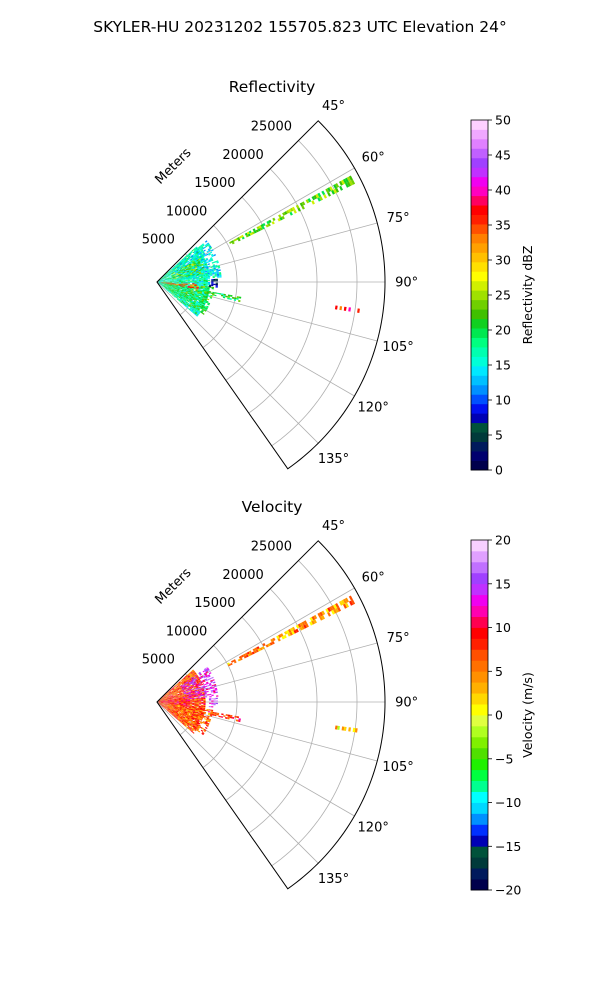 This screenshot has width=600, height=1000. What do you see at coordinates (508, 890) in the screenshot?
I see `colorbar-tick-label: −20` at bounding box center [508, 890].